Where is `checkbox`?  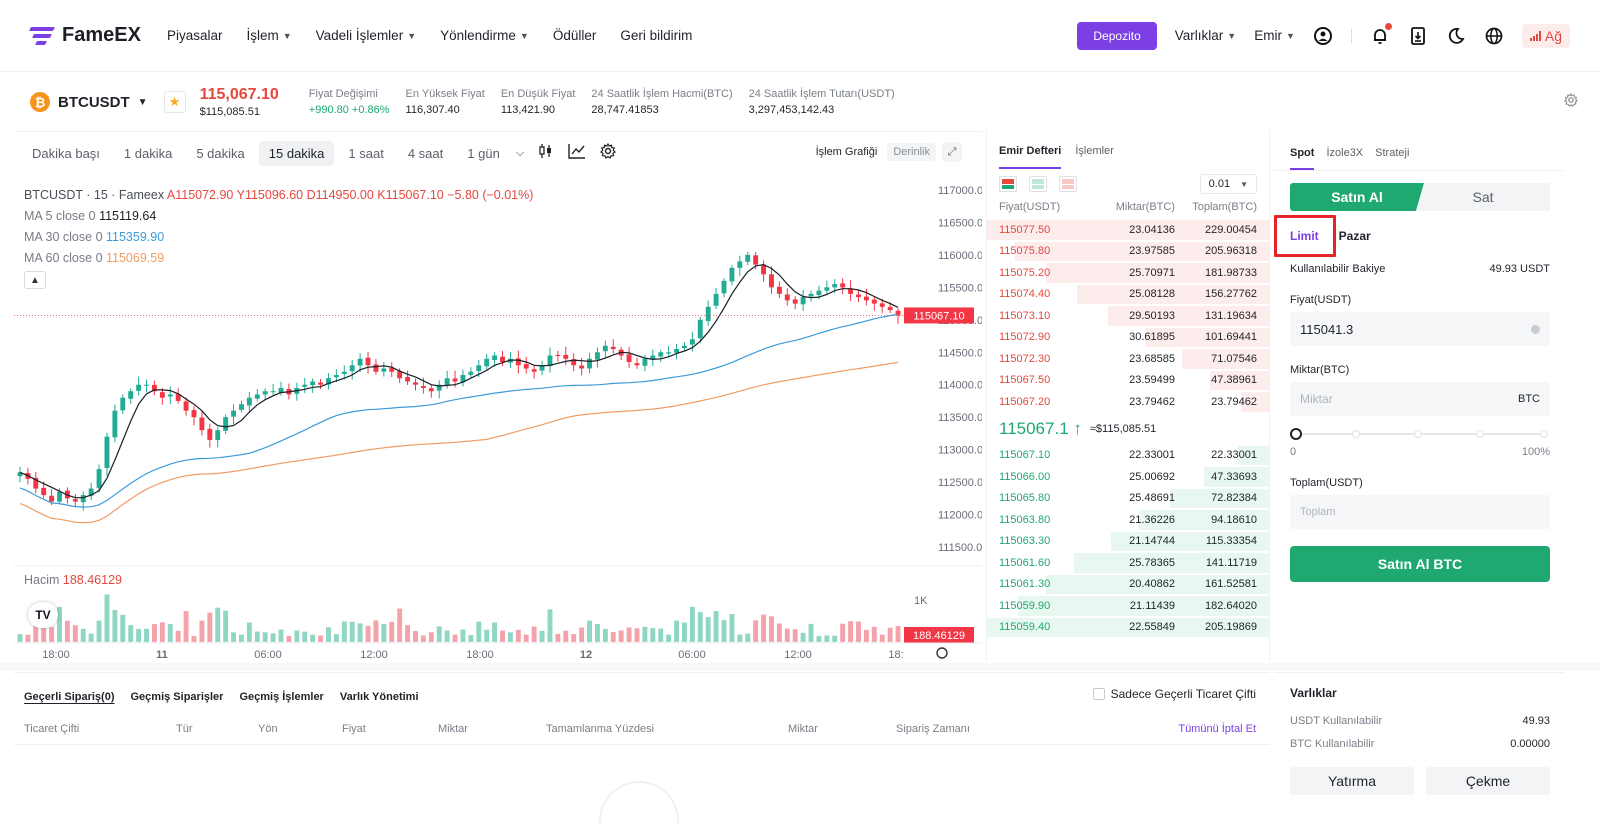
checkbox is located at coordinates (1098, 694).